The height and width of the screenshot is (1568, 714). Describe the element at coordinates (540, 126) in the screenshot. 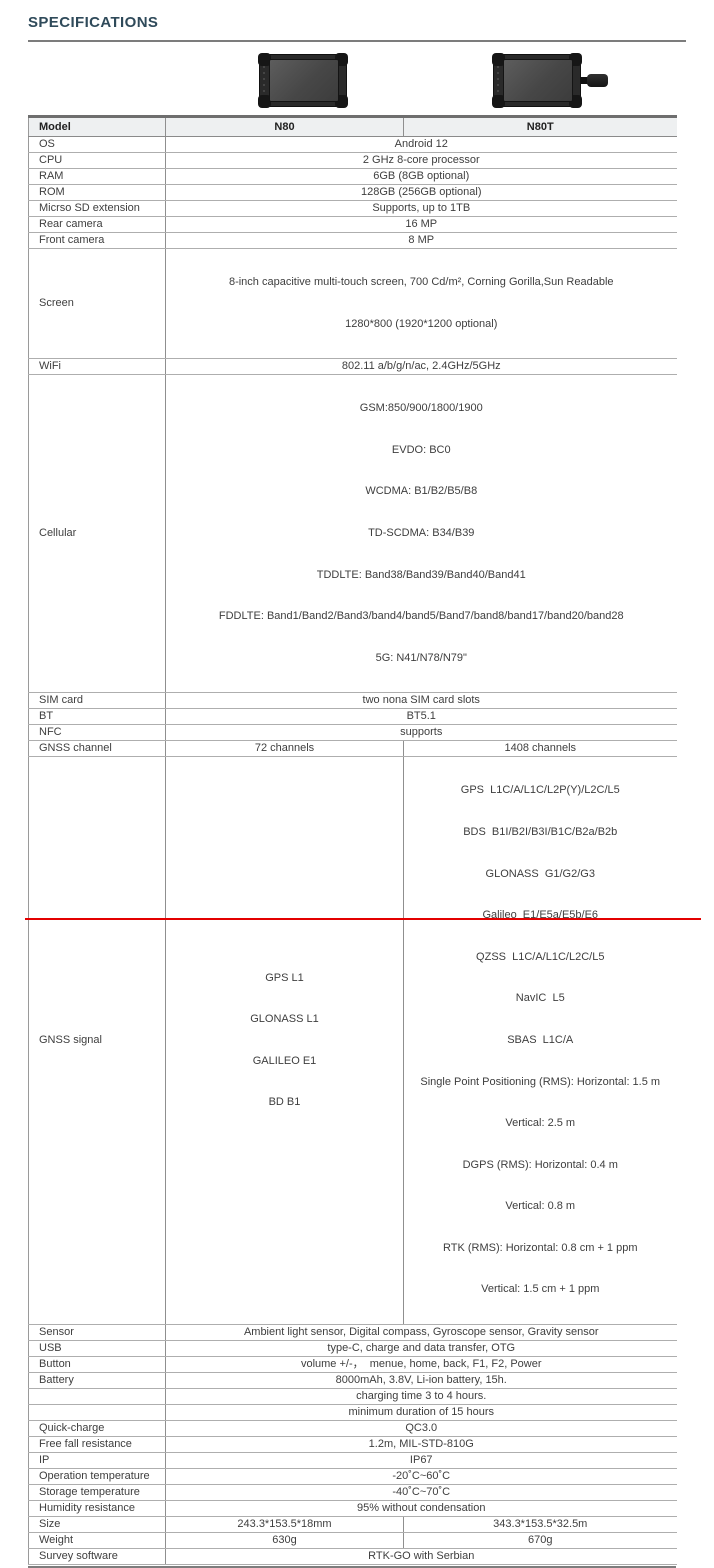

I see `header-n80t: N80T` at that location.